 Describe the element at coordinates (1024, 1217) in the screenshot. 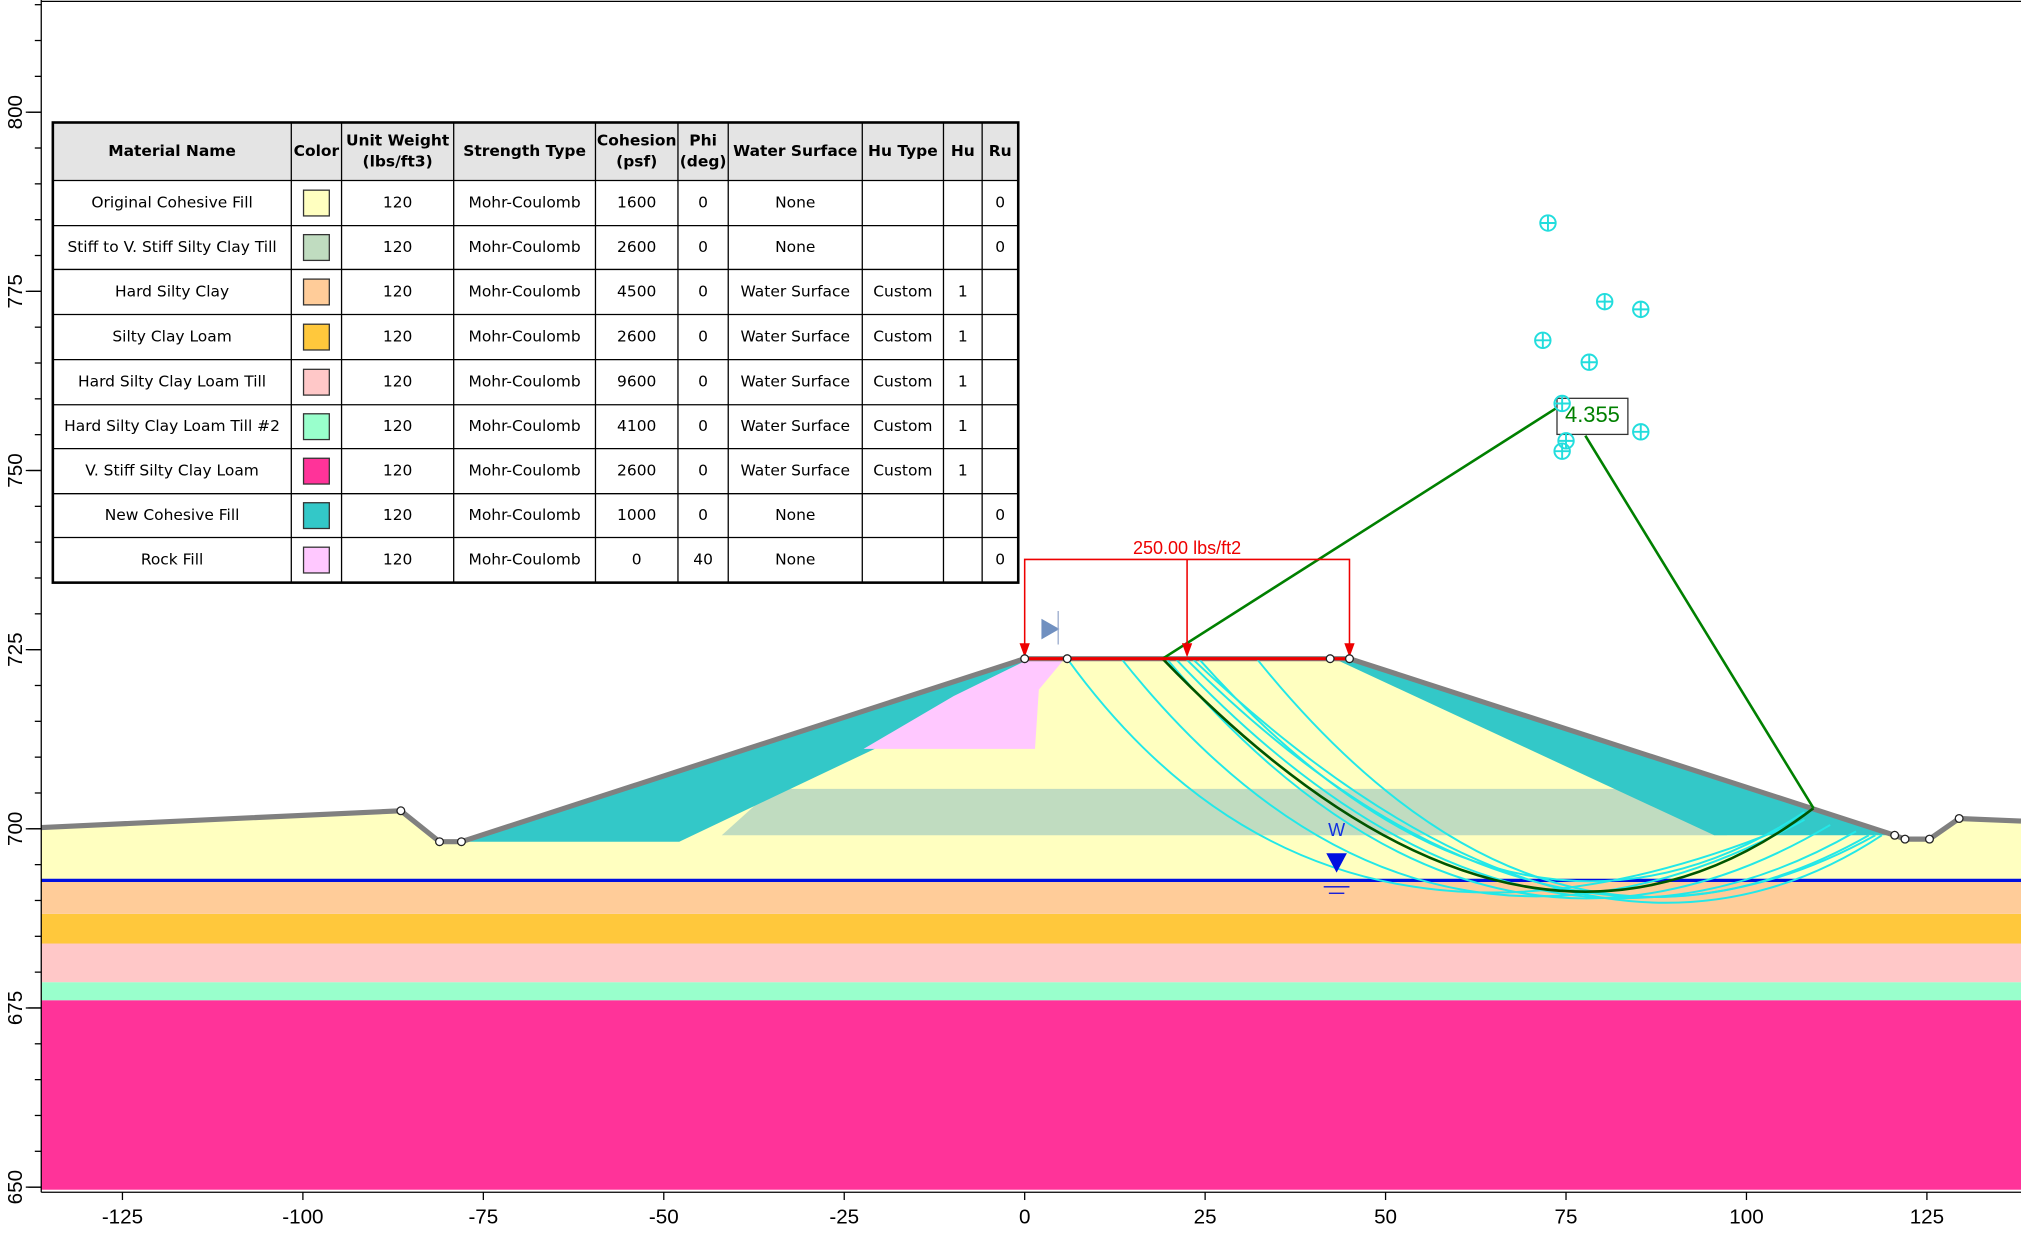

I see `x-tick-label: 0` at that location.